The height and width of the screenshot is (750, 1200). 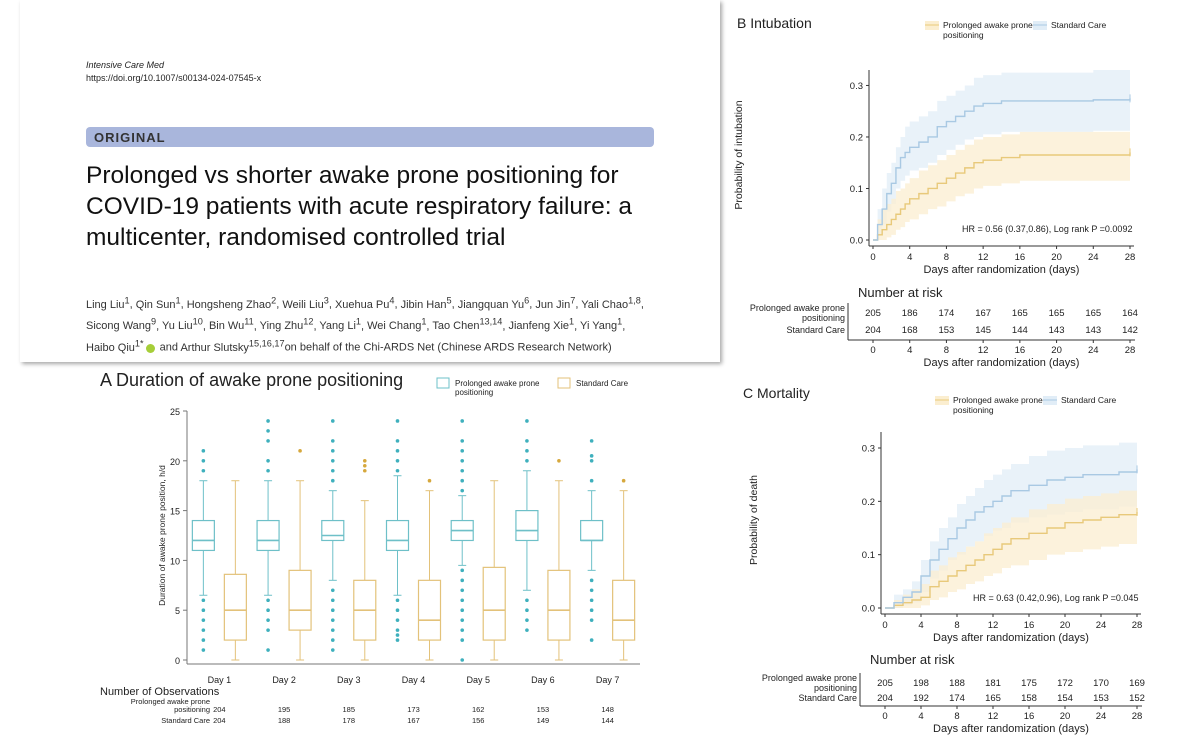 I want to click on author-name: Xuehua Pu4, so click(x=364, y=303).